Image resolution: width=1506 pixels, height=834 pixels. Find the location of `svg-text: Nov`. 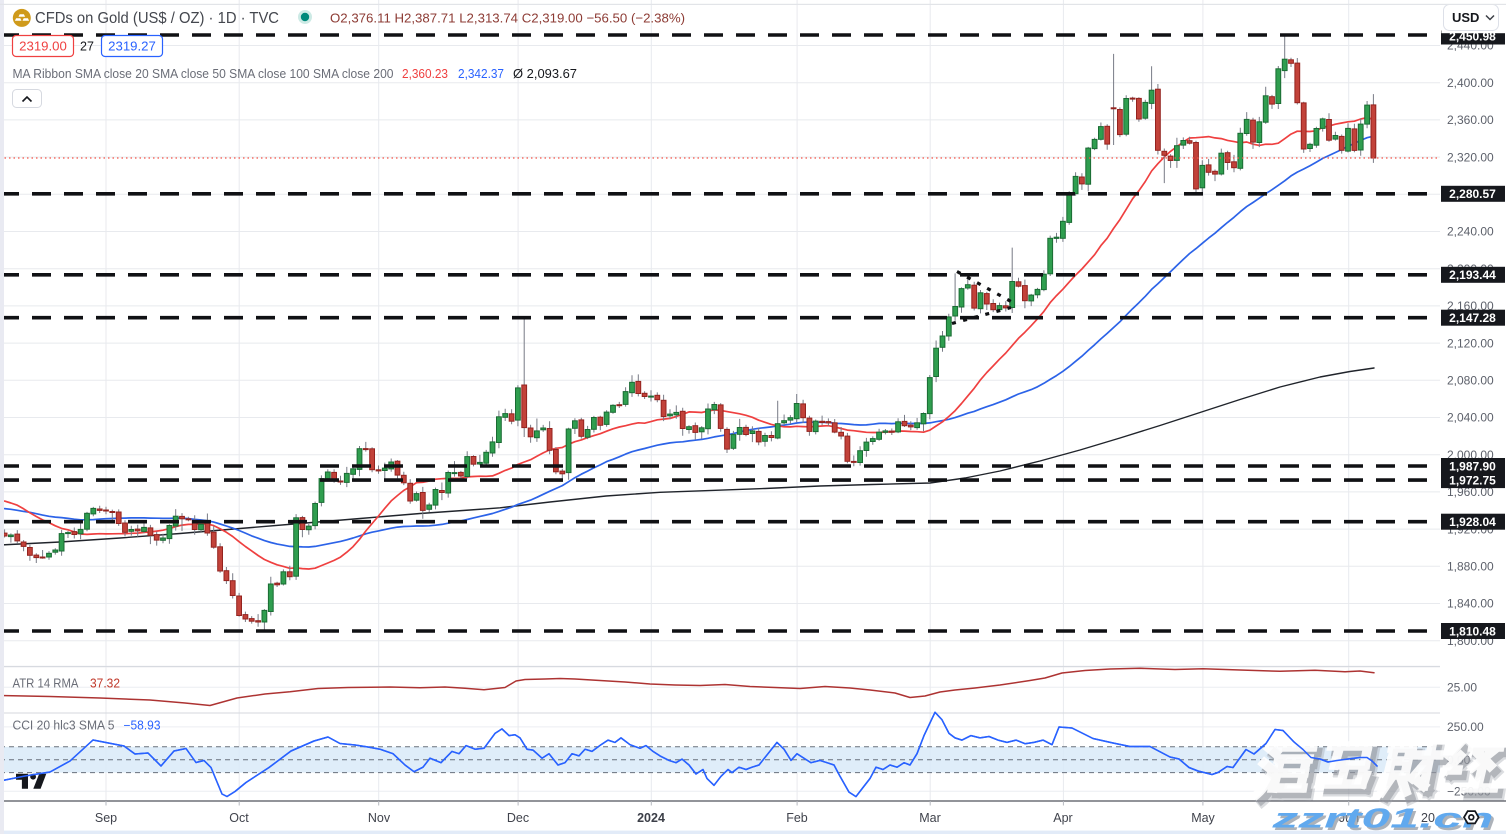

svg-text: Nov is located at coordinates (379, 818).